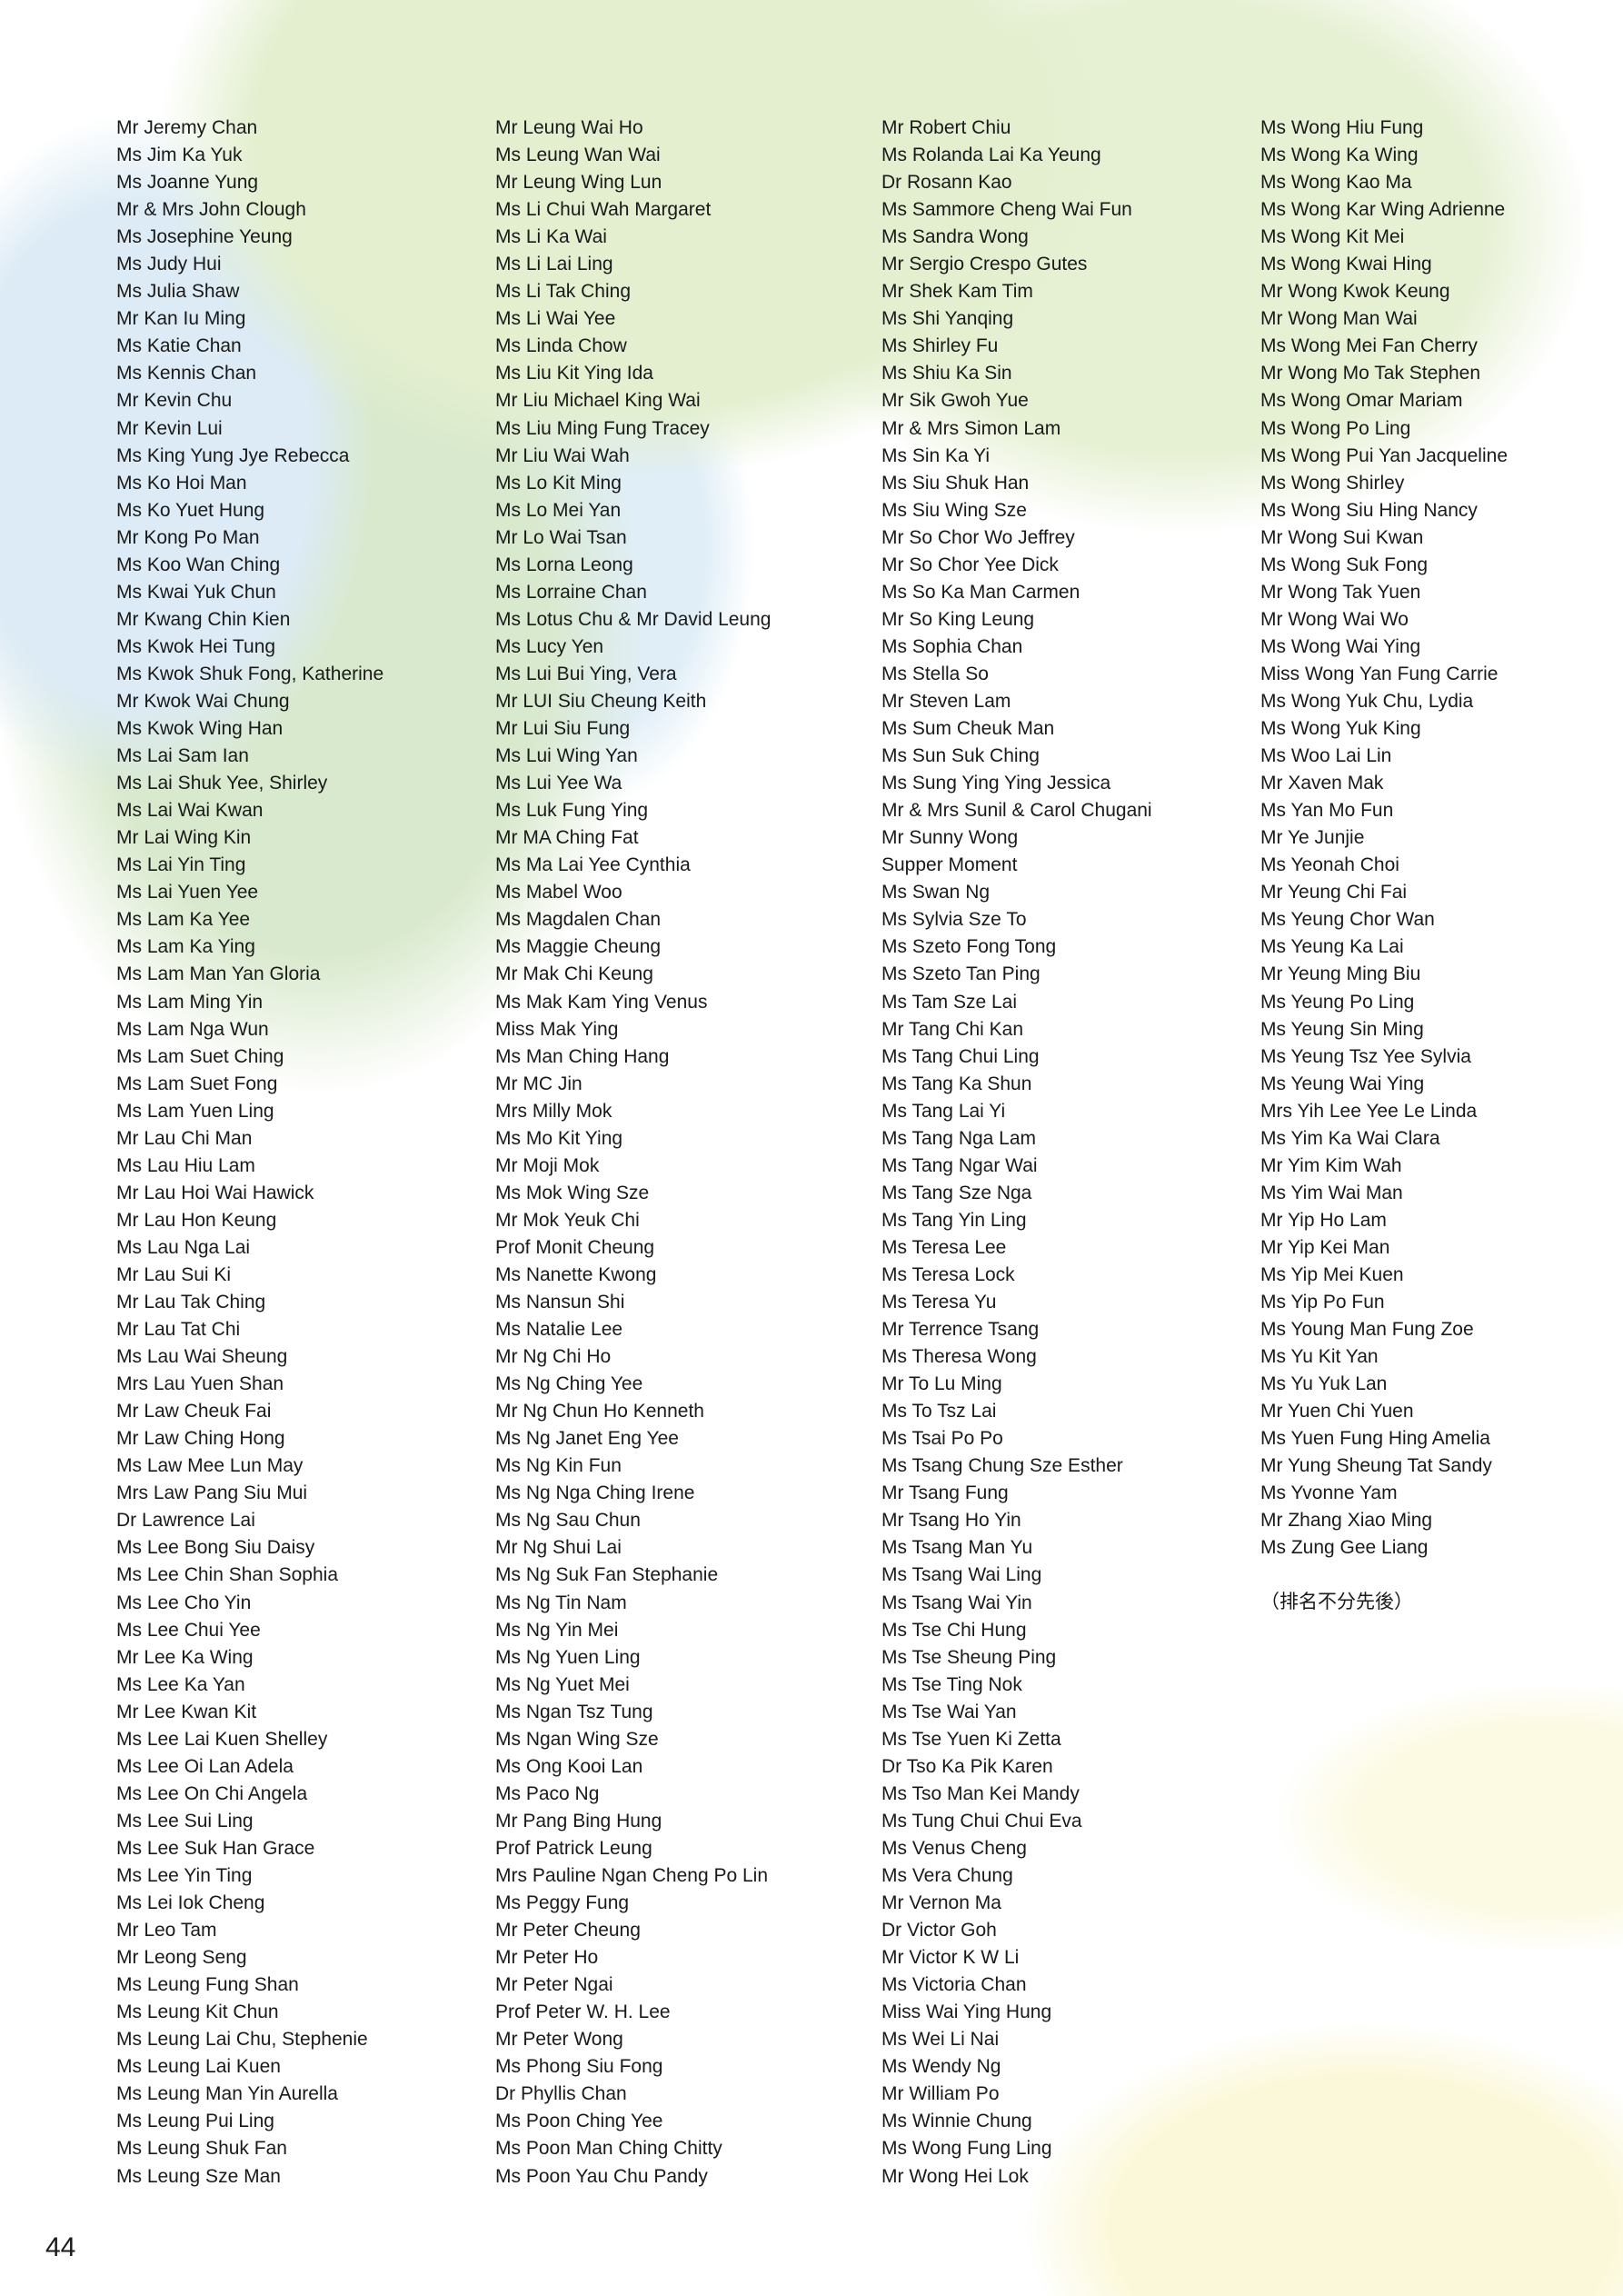 This screenshot has height=2296, width=1623. What do you see at coordinates (197, 1220) in the screenshot?
I see `donor-name: Mr Lau Hon Keung` at bounding box center [197, 1220].